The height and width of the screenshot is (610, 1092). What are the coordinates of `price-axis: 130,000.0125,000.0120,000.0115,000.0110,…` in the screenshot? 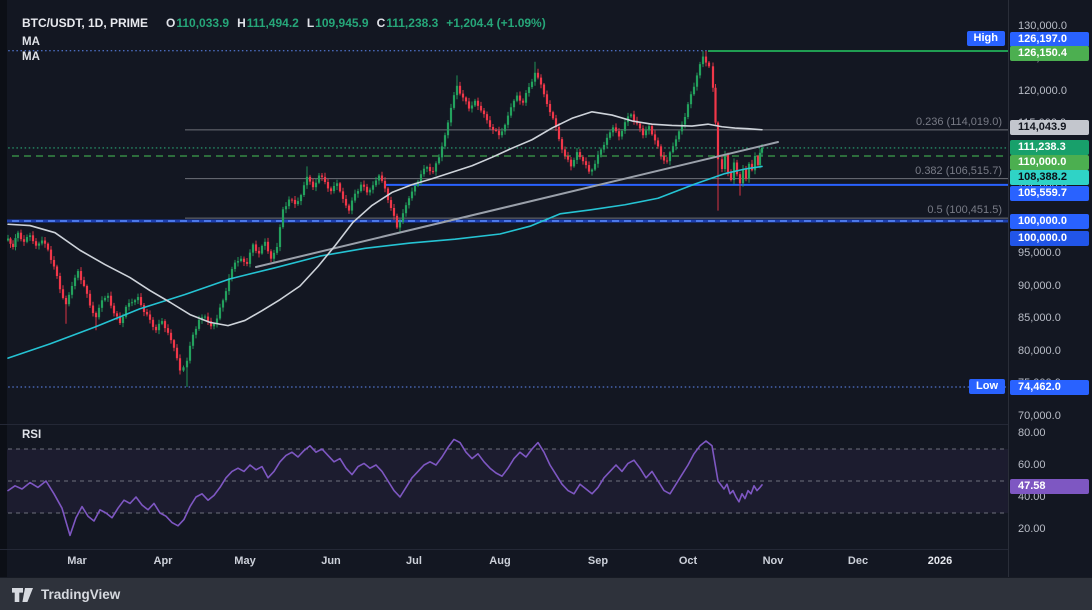 It's located at (1050, 288).